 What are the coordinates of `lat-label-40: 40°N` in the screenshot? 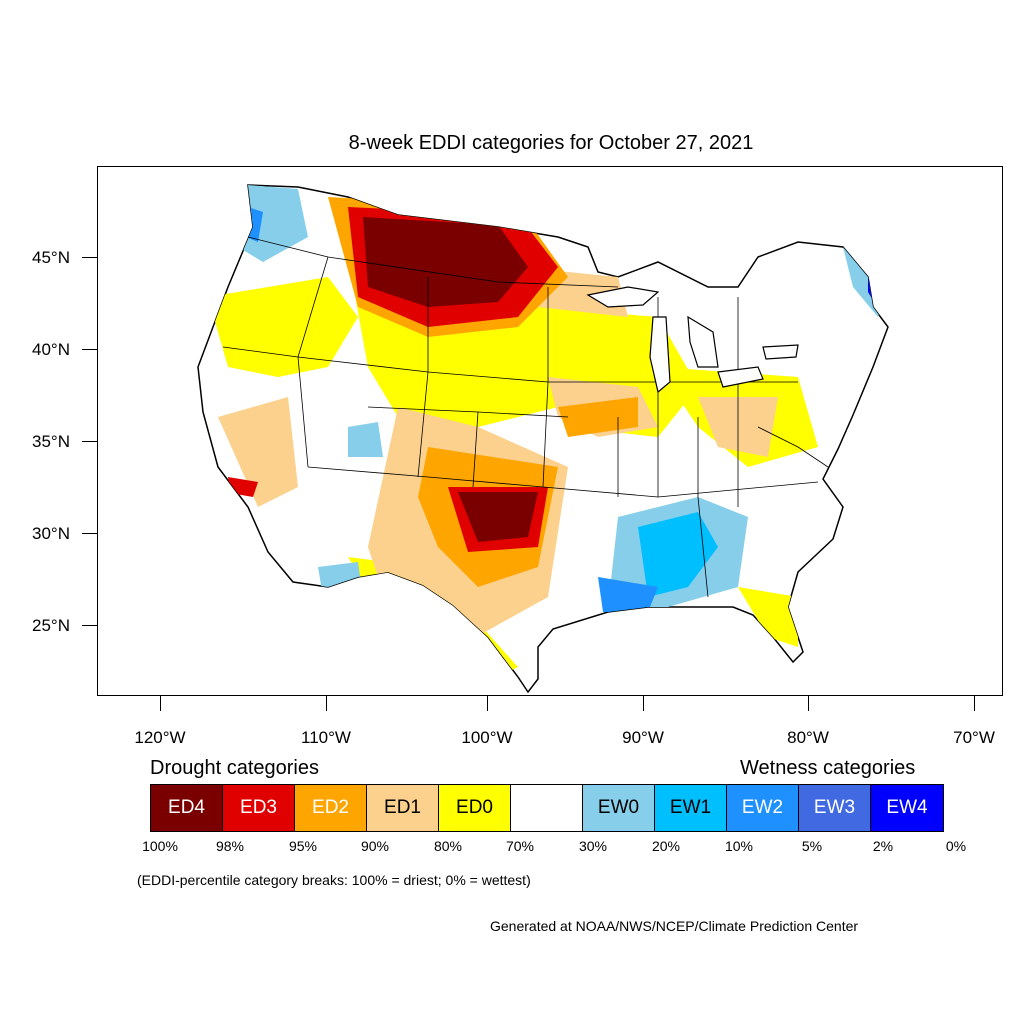 It's located at (51, 349).